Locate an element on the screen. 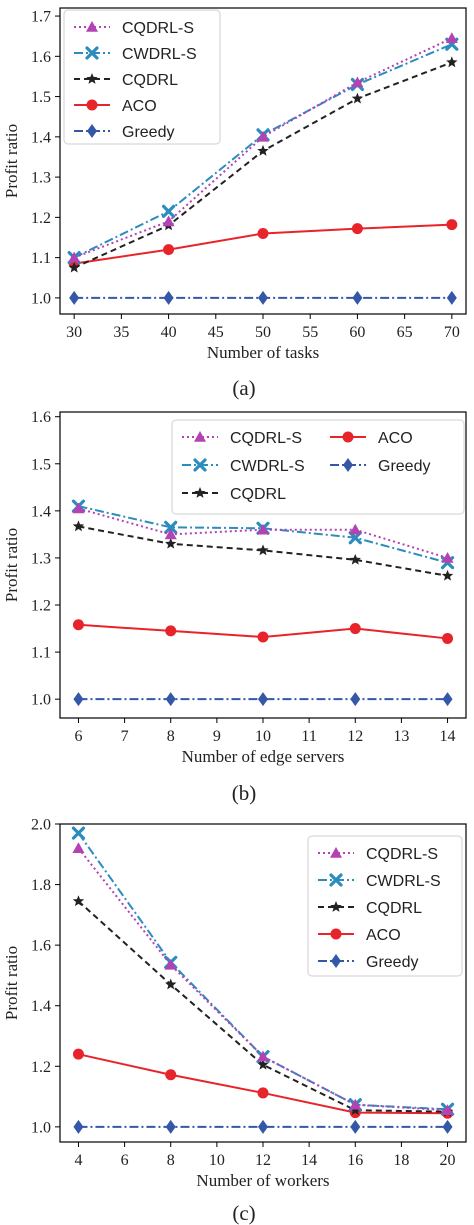 This screenshot has width=474, height=1225. chart-b-legend-frame is located at coordinates (318, 467).